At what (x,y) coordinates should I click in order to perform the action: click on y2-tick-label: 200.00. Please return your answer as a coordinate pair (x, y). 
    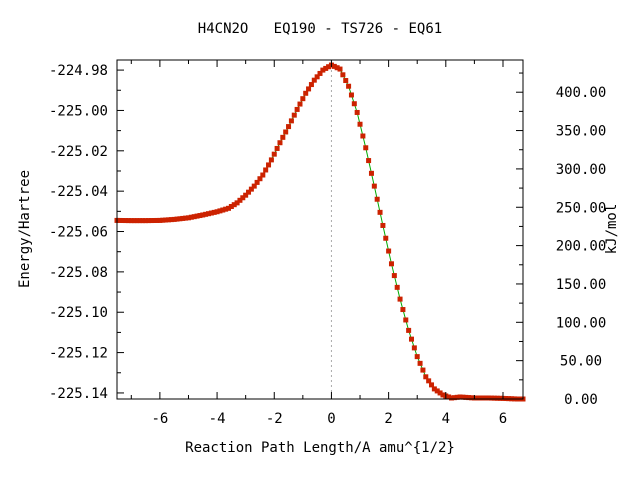
    Looking at the image, I should click on (581, 247).